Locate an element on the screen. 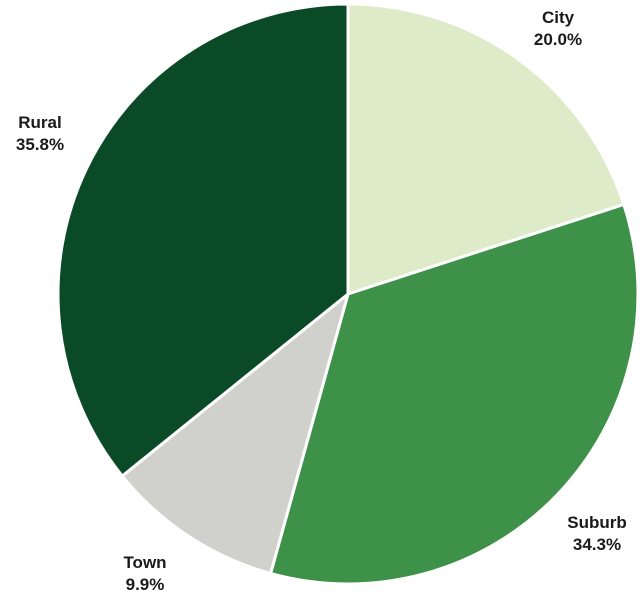 Image resolution: width=643 pixels, height=605 pixels. slice-value-rural: 35.8% is located at coordinates (40, 144).